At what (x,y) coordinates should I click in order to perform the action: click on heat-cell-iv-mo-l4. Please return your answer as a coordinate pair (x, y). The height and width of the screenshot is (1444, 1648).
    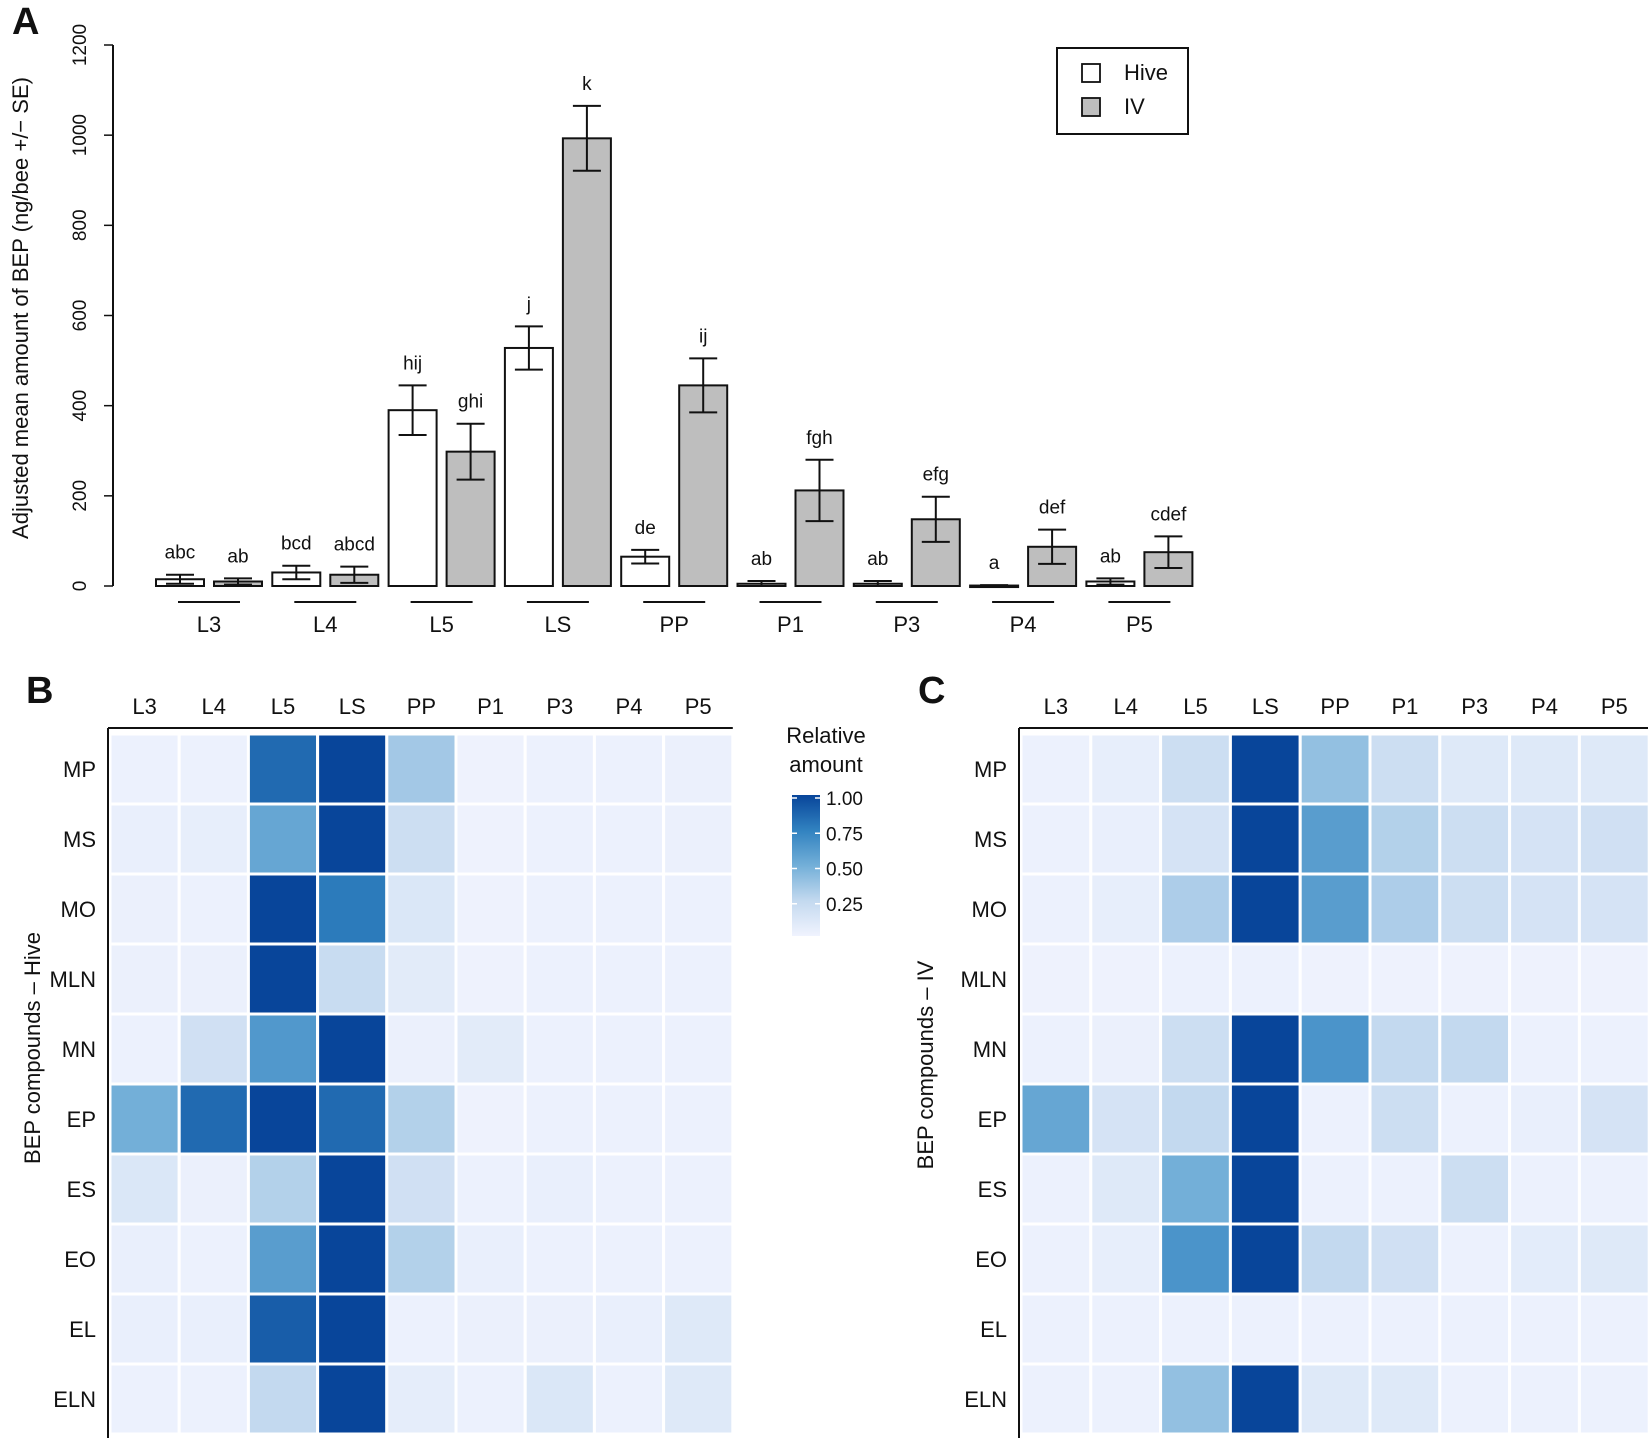
    Looking at the image, I should click on (1126, 909).